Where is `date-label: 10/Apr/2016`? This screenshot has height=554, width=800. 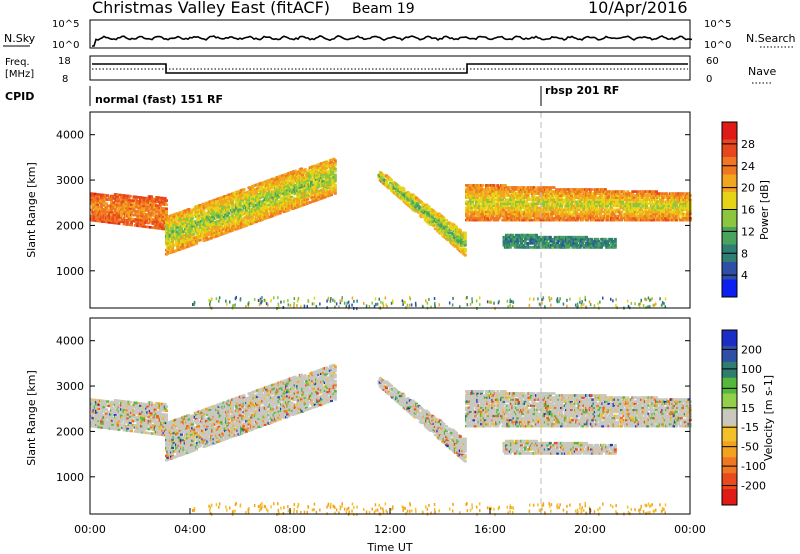
date-label: 10/Apr/2016 is located at coordinates (638, 8).